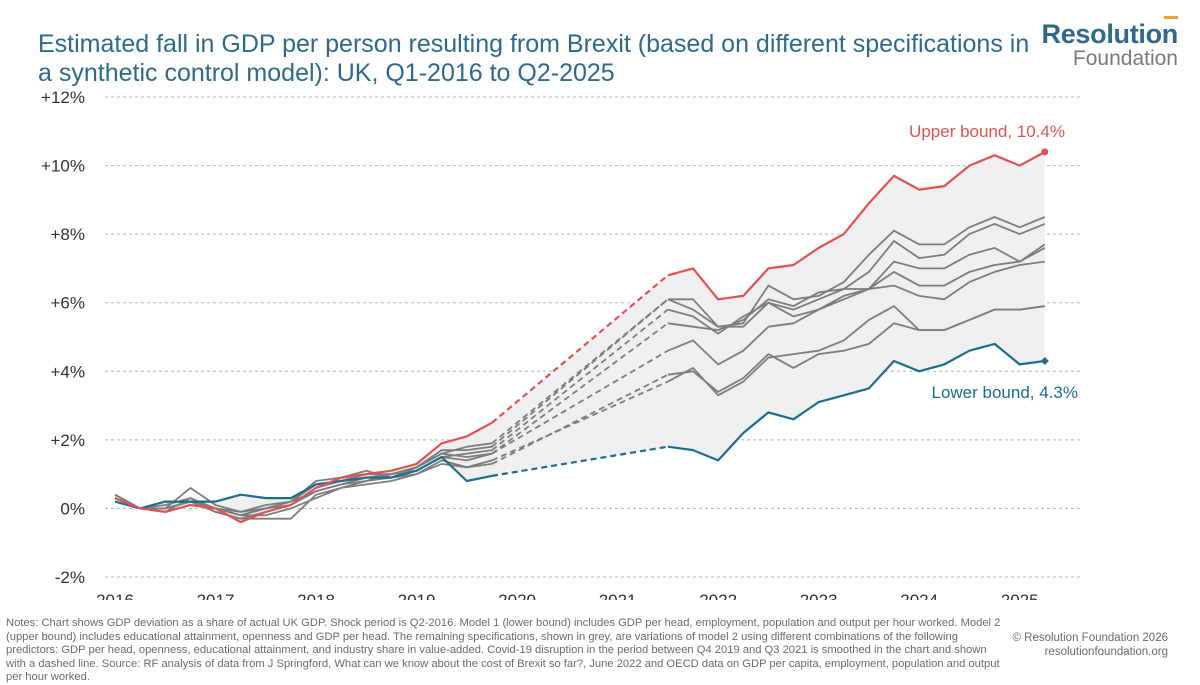  Describe the element at coordinates (63, 97) in the screenshot. I see `y-tick-label: +12%` at that location.